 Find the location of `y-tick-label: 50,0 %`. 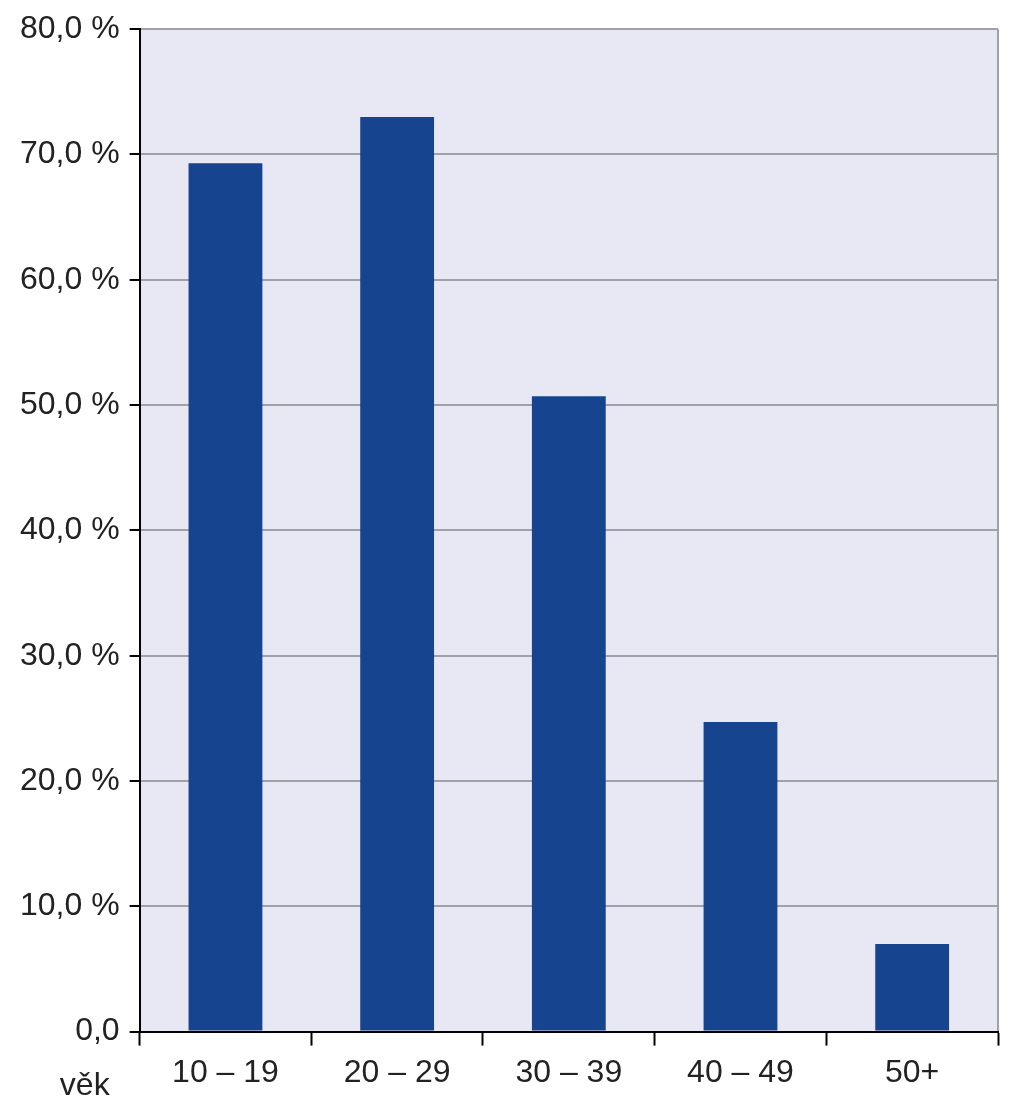

y-tick-label: 50,0 % is located at coordinates (70, 402).